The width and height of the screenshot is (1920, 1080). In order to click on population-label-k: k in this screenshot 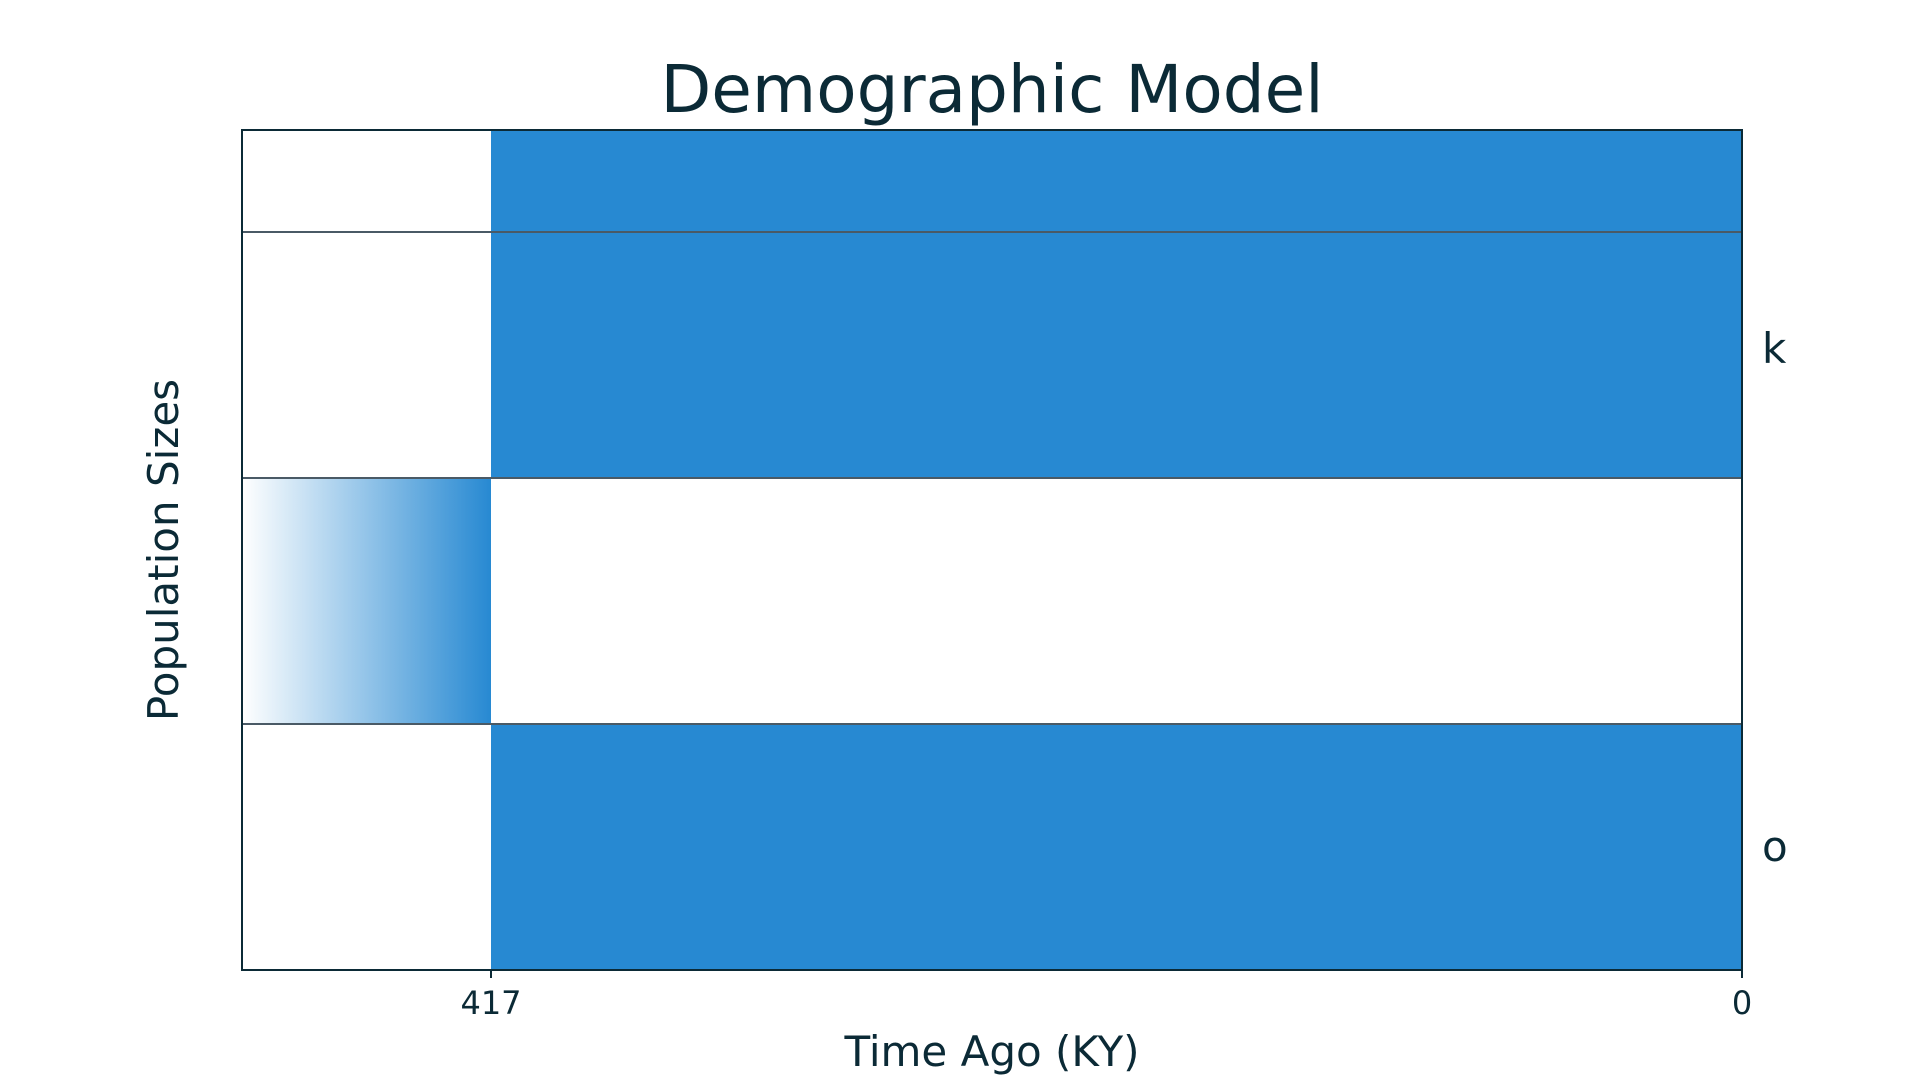, I will do `click(1774, 348)`.